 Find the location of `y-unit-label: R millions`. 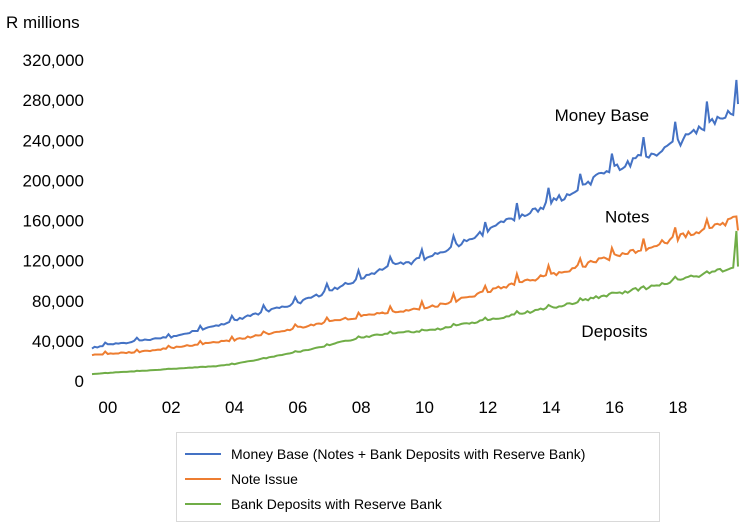

y-unit-label: R millions is located at coordinates (43, 22).